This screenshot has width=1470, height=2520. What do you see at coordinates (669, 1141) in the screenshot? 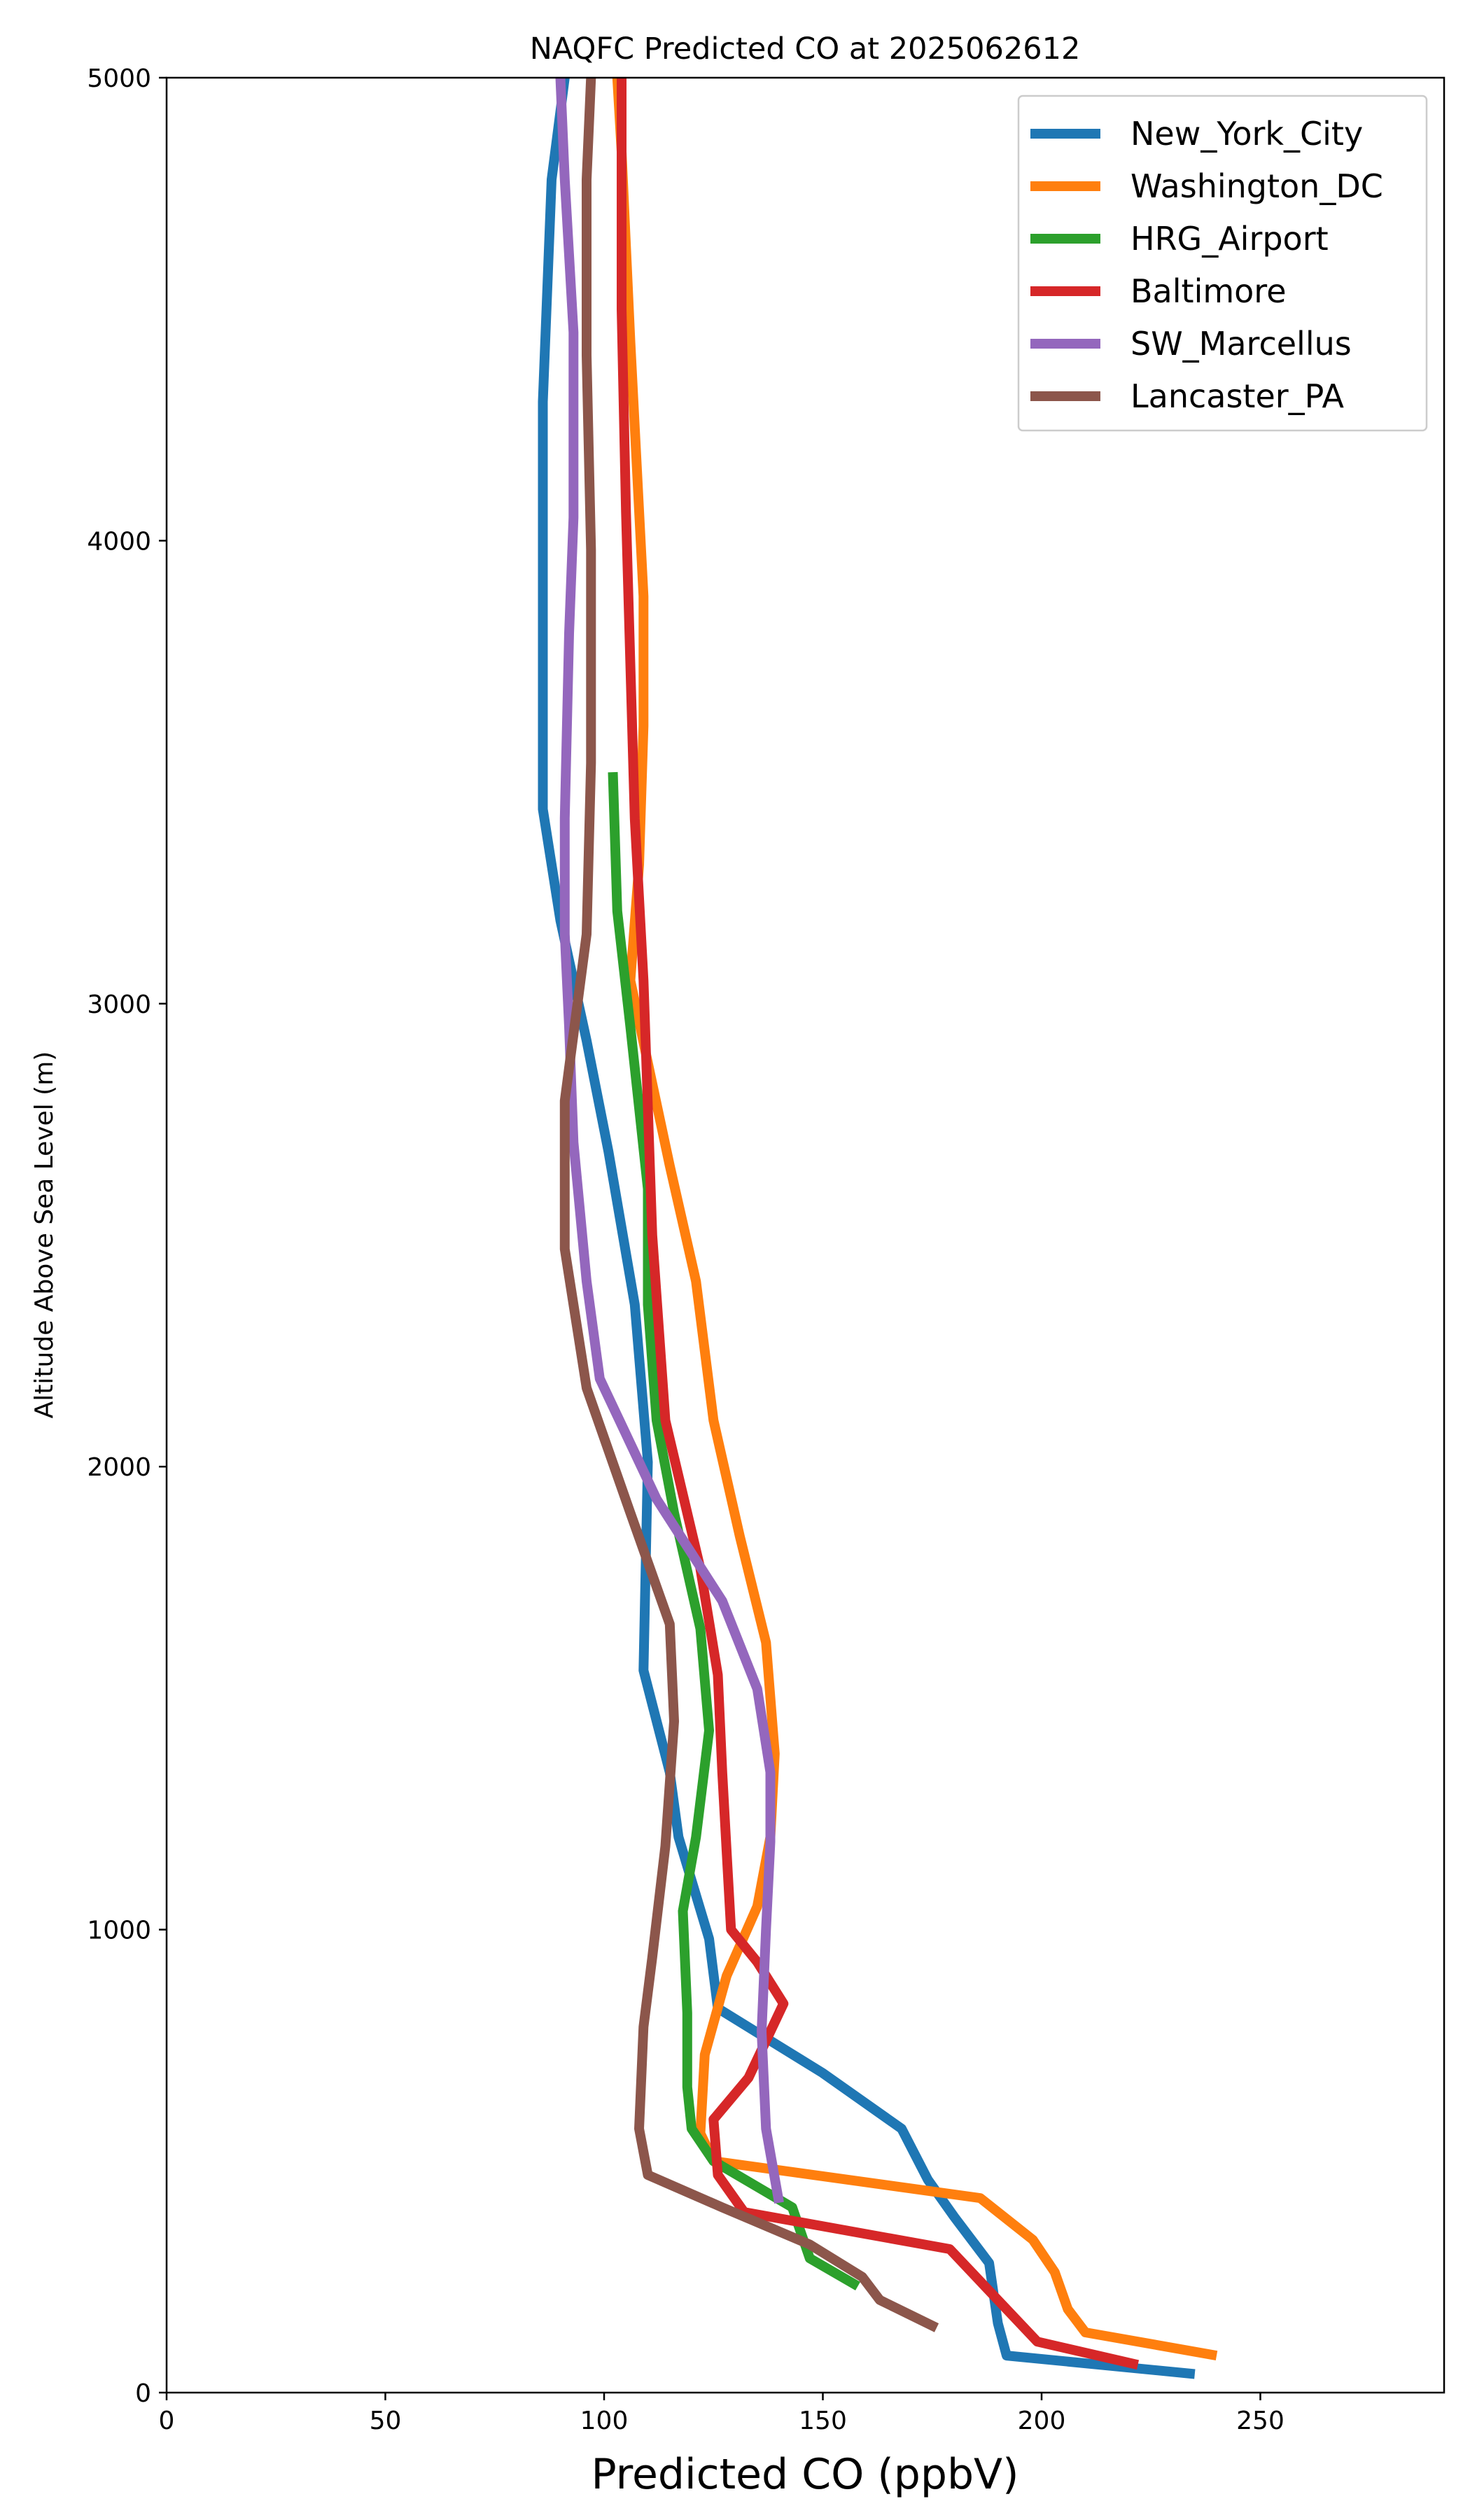
I see `series-line-sw-marcellus` at bounding box center [669, 1141].